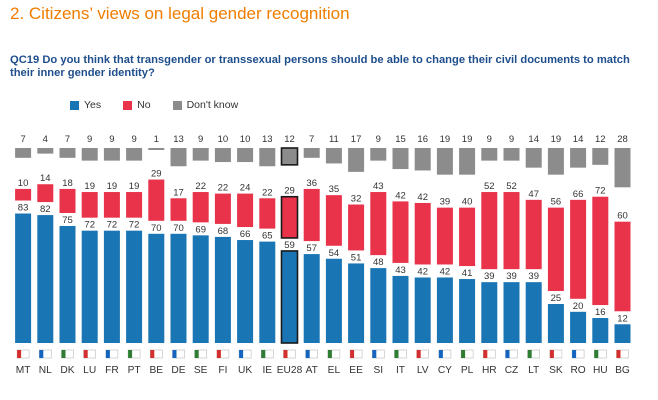 This screenshot has height=400, width=658. What do you see at coordinates (423, 370) in the screenshot?
I see `category-label-lv: LV` at bounding box center [423, 370].